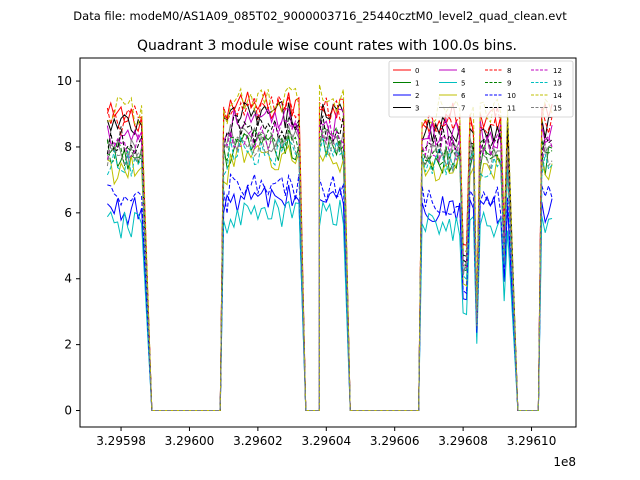 The height and width of the screenshot is (480, 640). Describe the element at coordinates (557, 84) in the screenshot. I see `legend-label: 13` at that location.